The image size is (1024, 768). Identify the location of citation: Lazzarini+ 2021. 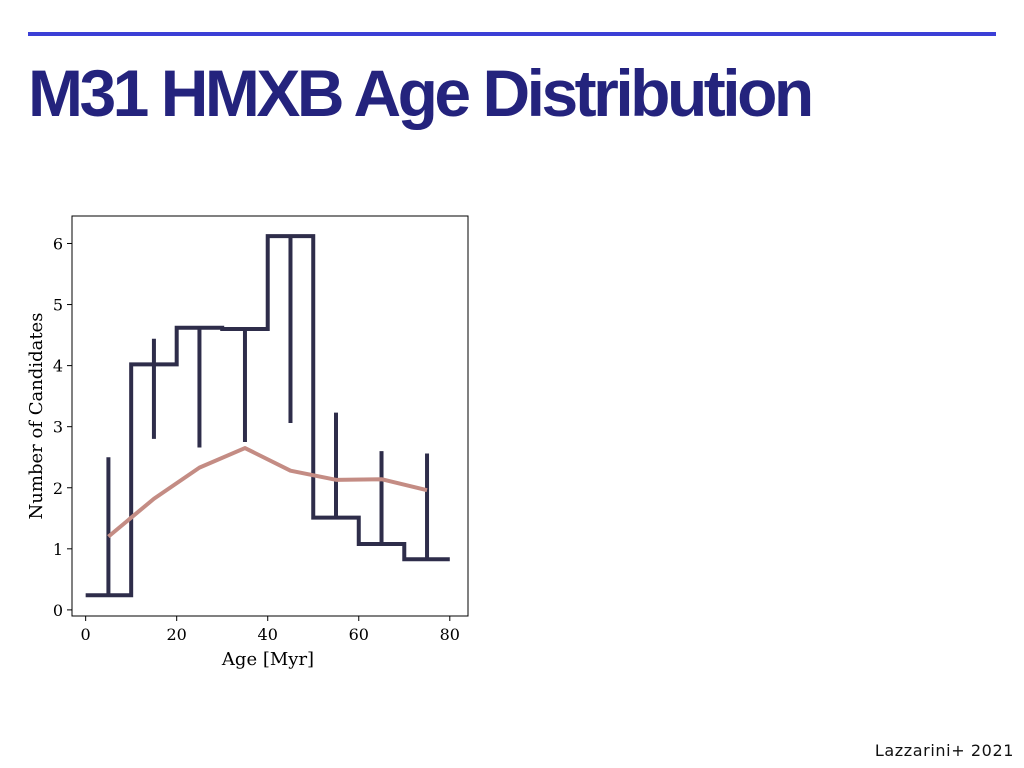
(944, 750).